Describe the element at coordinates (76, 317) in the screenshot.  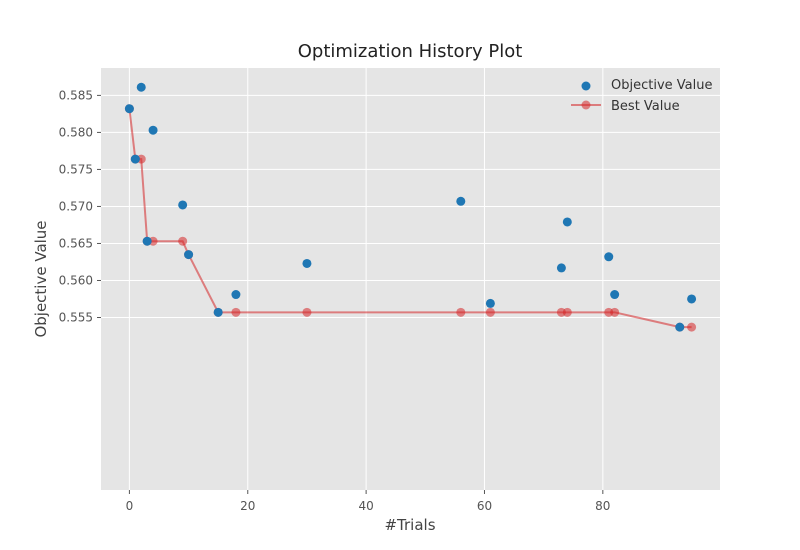
I see `y-tick-label: 0.555` at that location.